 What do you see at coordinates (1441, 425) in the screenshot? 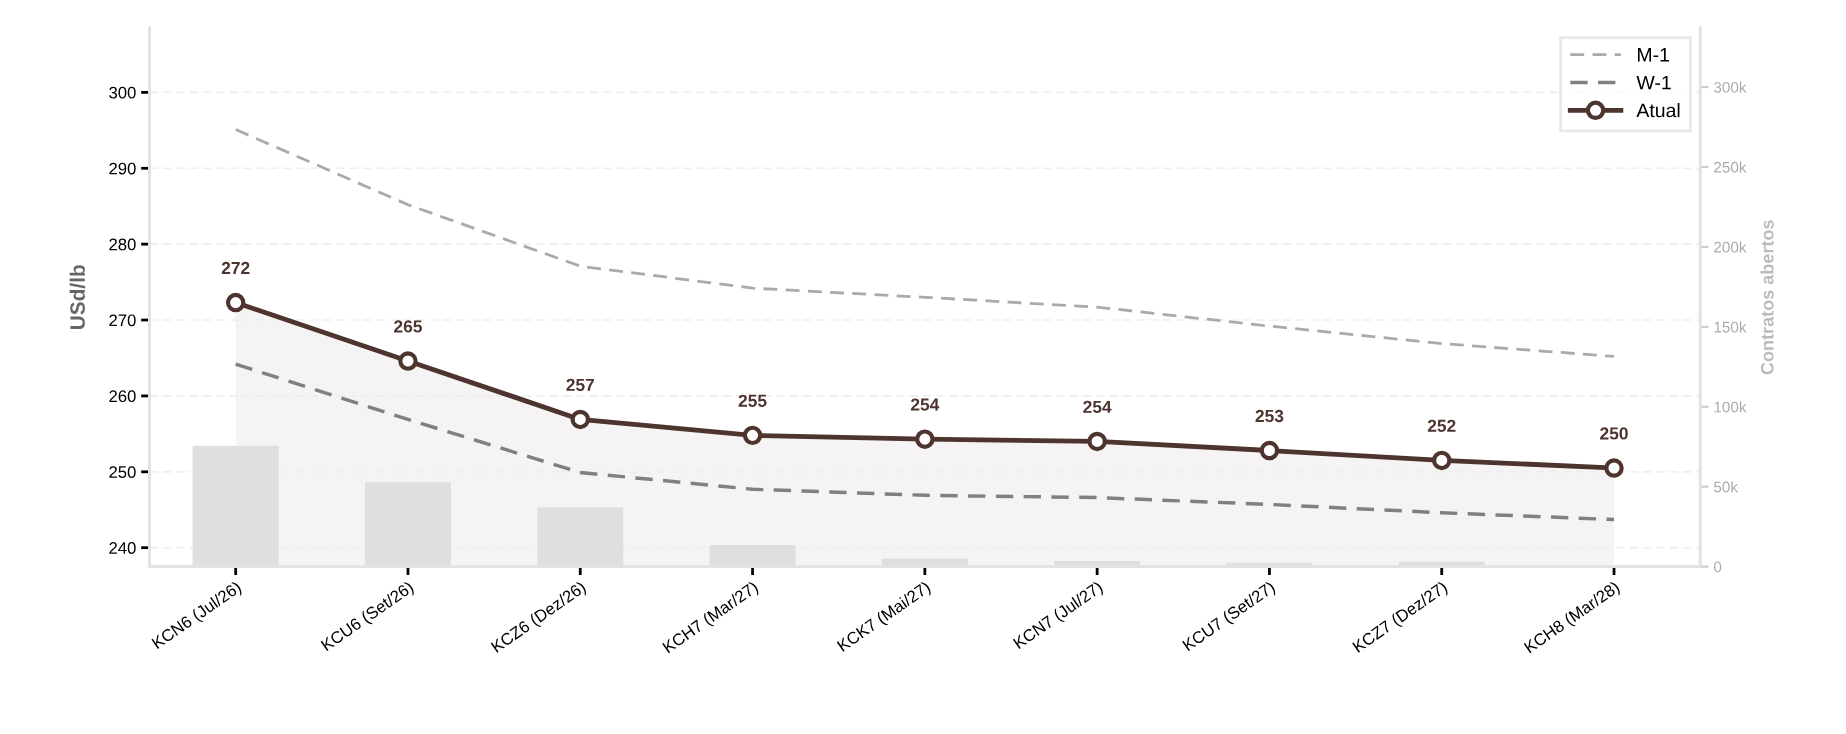
I see `data-label: 252` at bounding box center [1441, 425].